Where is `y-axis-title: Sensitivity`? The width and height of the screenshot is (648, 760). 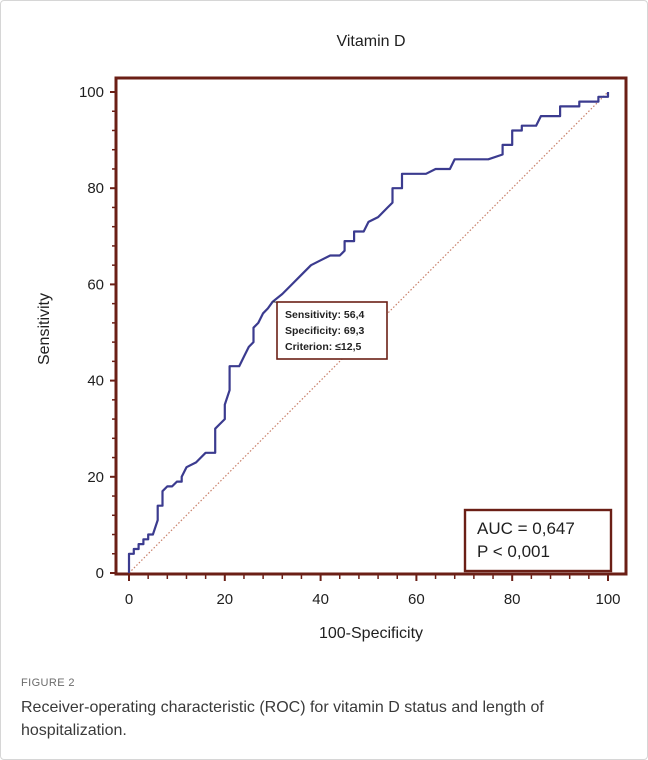
y-axis-title: Sensitivity is located at coordinates (44, 329).